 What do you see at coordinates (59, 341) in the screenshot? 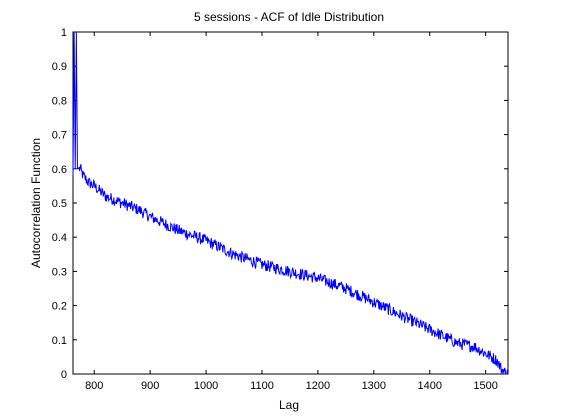
I see `y-tick-label: 0.1` at bounding box center [59, 341].